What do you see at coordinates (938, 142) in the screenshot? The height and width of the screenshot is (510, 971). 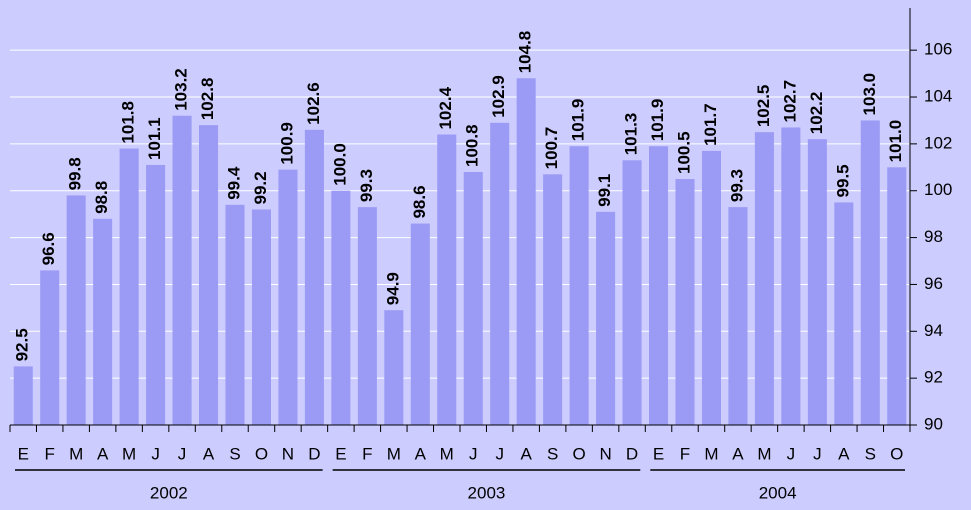 I see `y-tick-label: 102` at bounding box center [938, 142].